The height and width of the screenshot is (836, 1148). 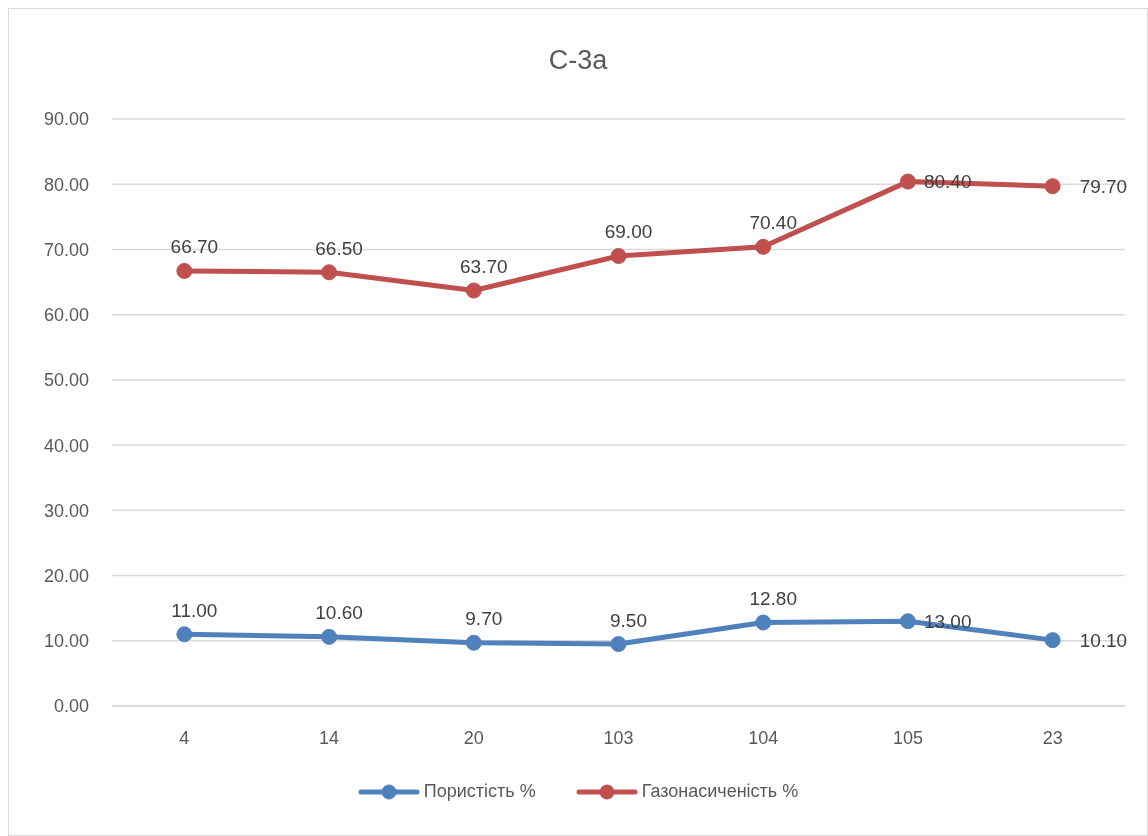 What do you see at coordinates (66, 575) in the screenshot?
I see `y-tick-label: 20.00` at bounding box center [66, 575].